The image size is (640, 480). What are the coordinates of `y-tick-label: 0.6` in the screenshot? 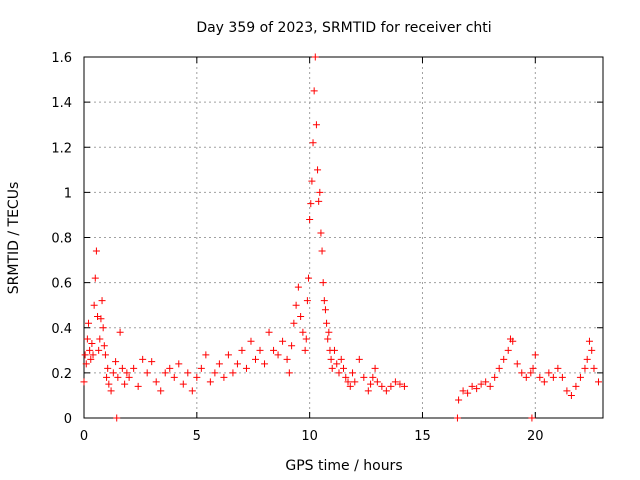 It's located at (61, 284).